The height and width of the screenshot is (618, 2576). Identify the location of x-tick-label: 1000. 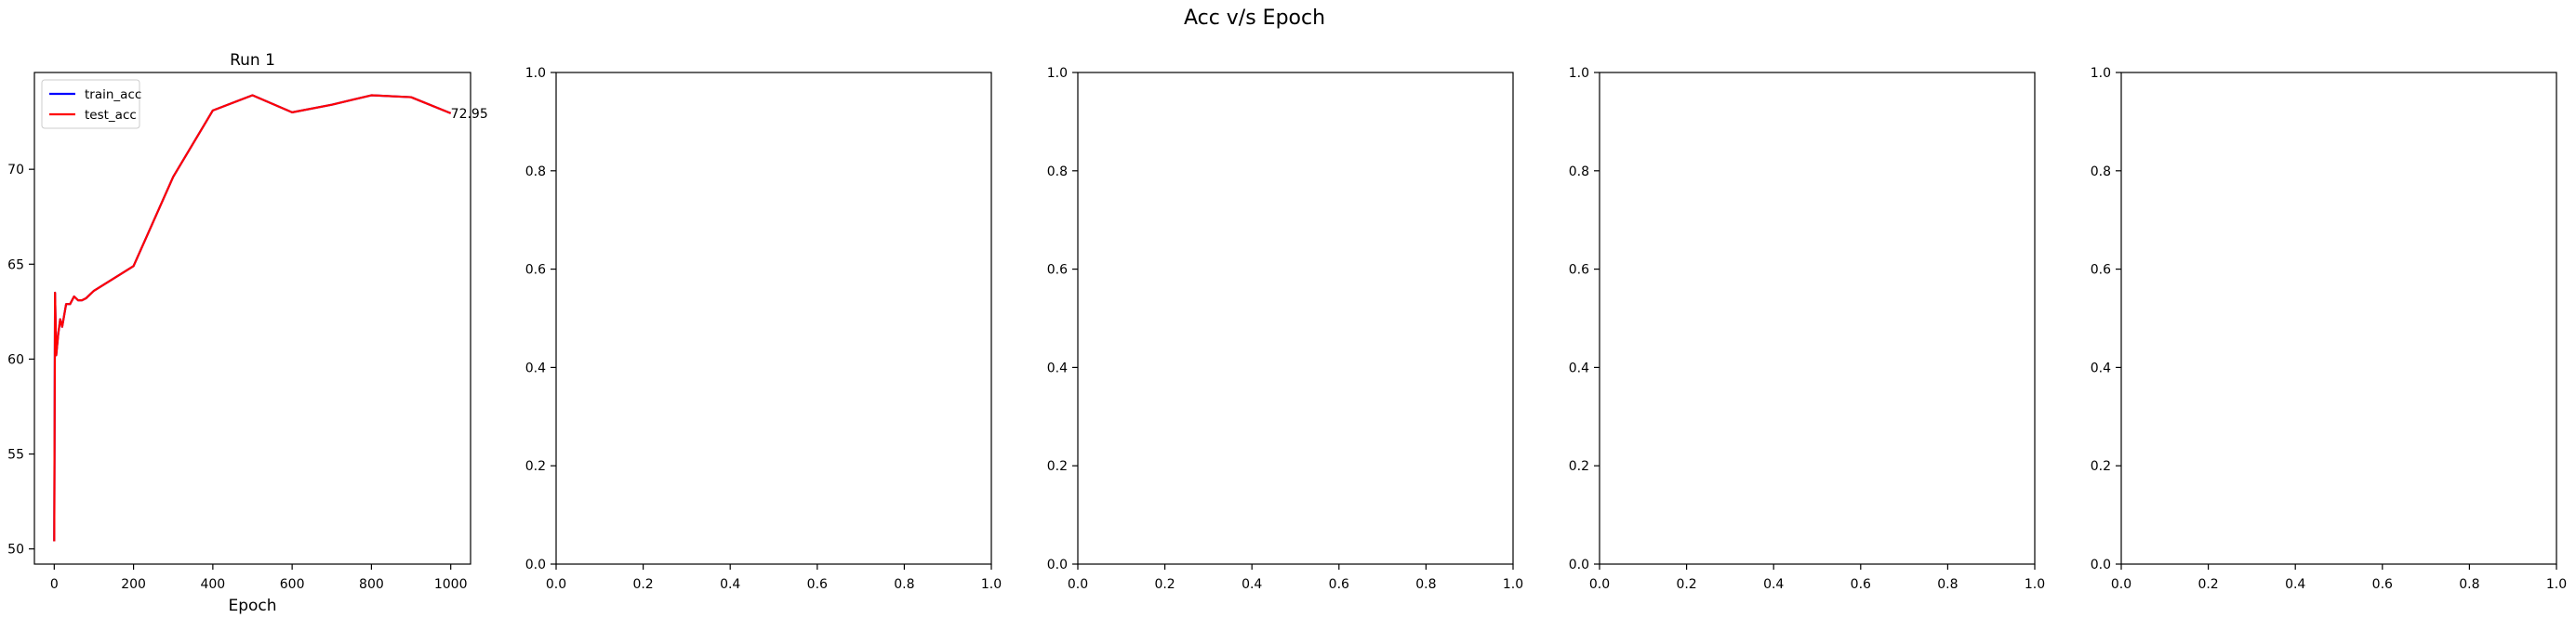
(451, 584).